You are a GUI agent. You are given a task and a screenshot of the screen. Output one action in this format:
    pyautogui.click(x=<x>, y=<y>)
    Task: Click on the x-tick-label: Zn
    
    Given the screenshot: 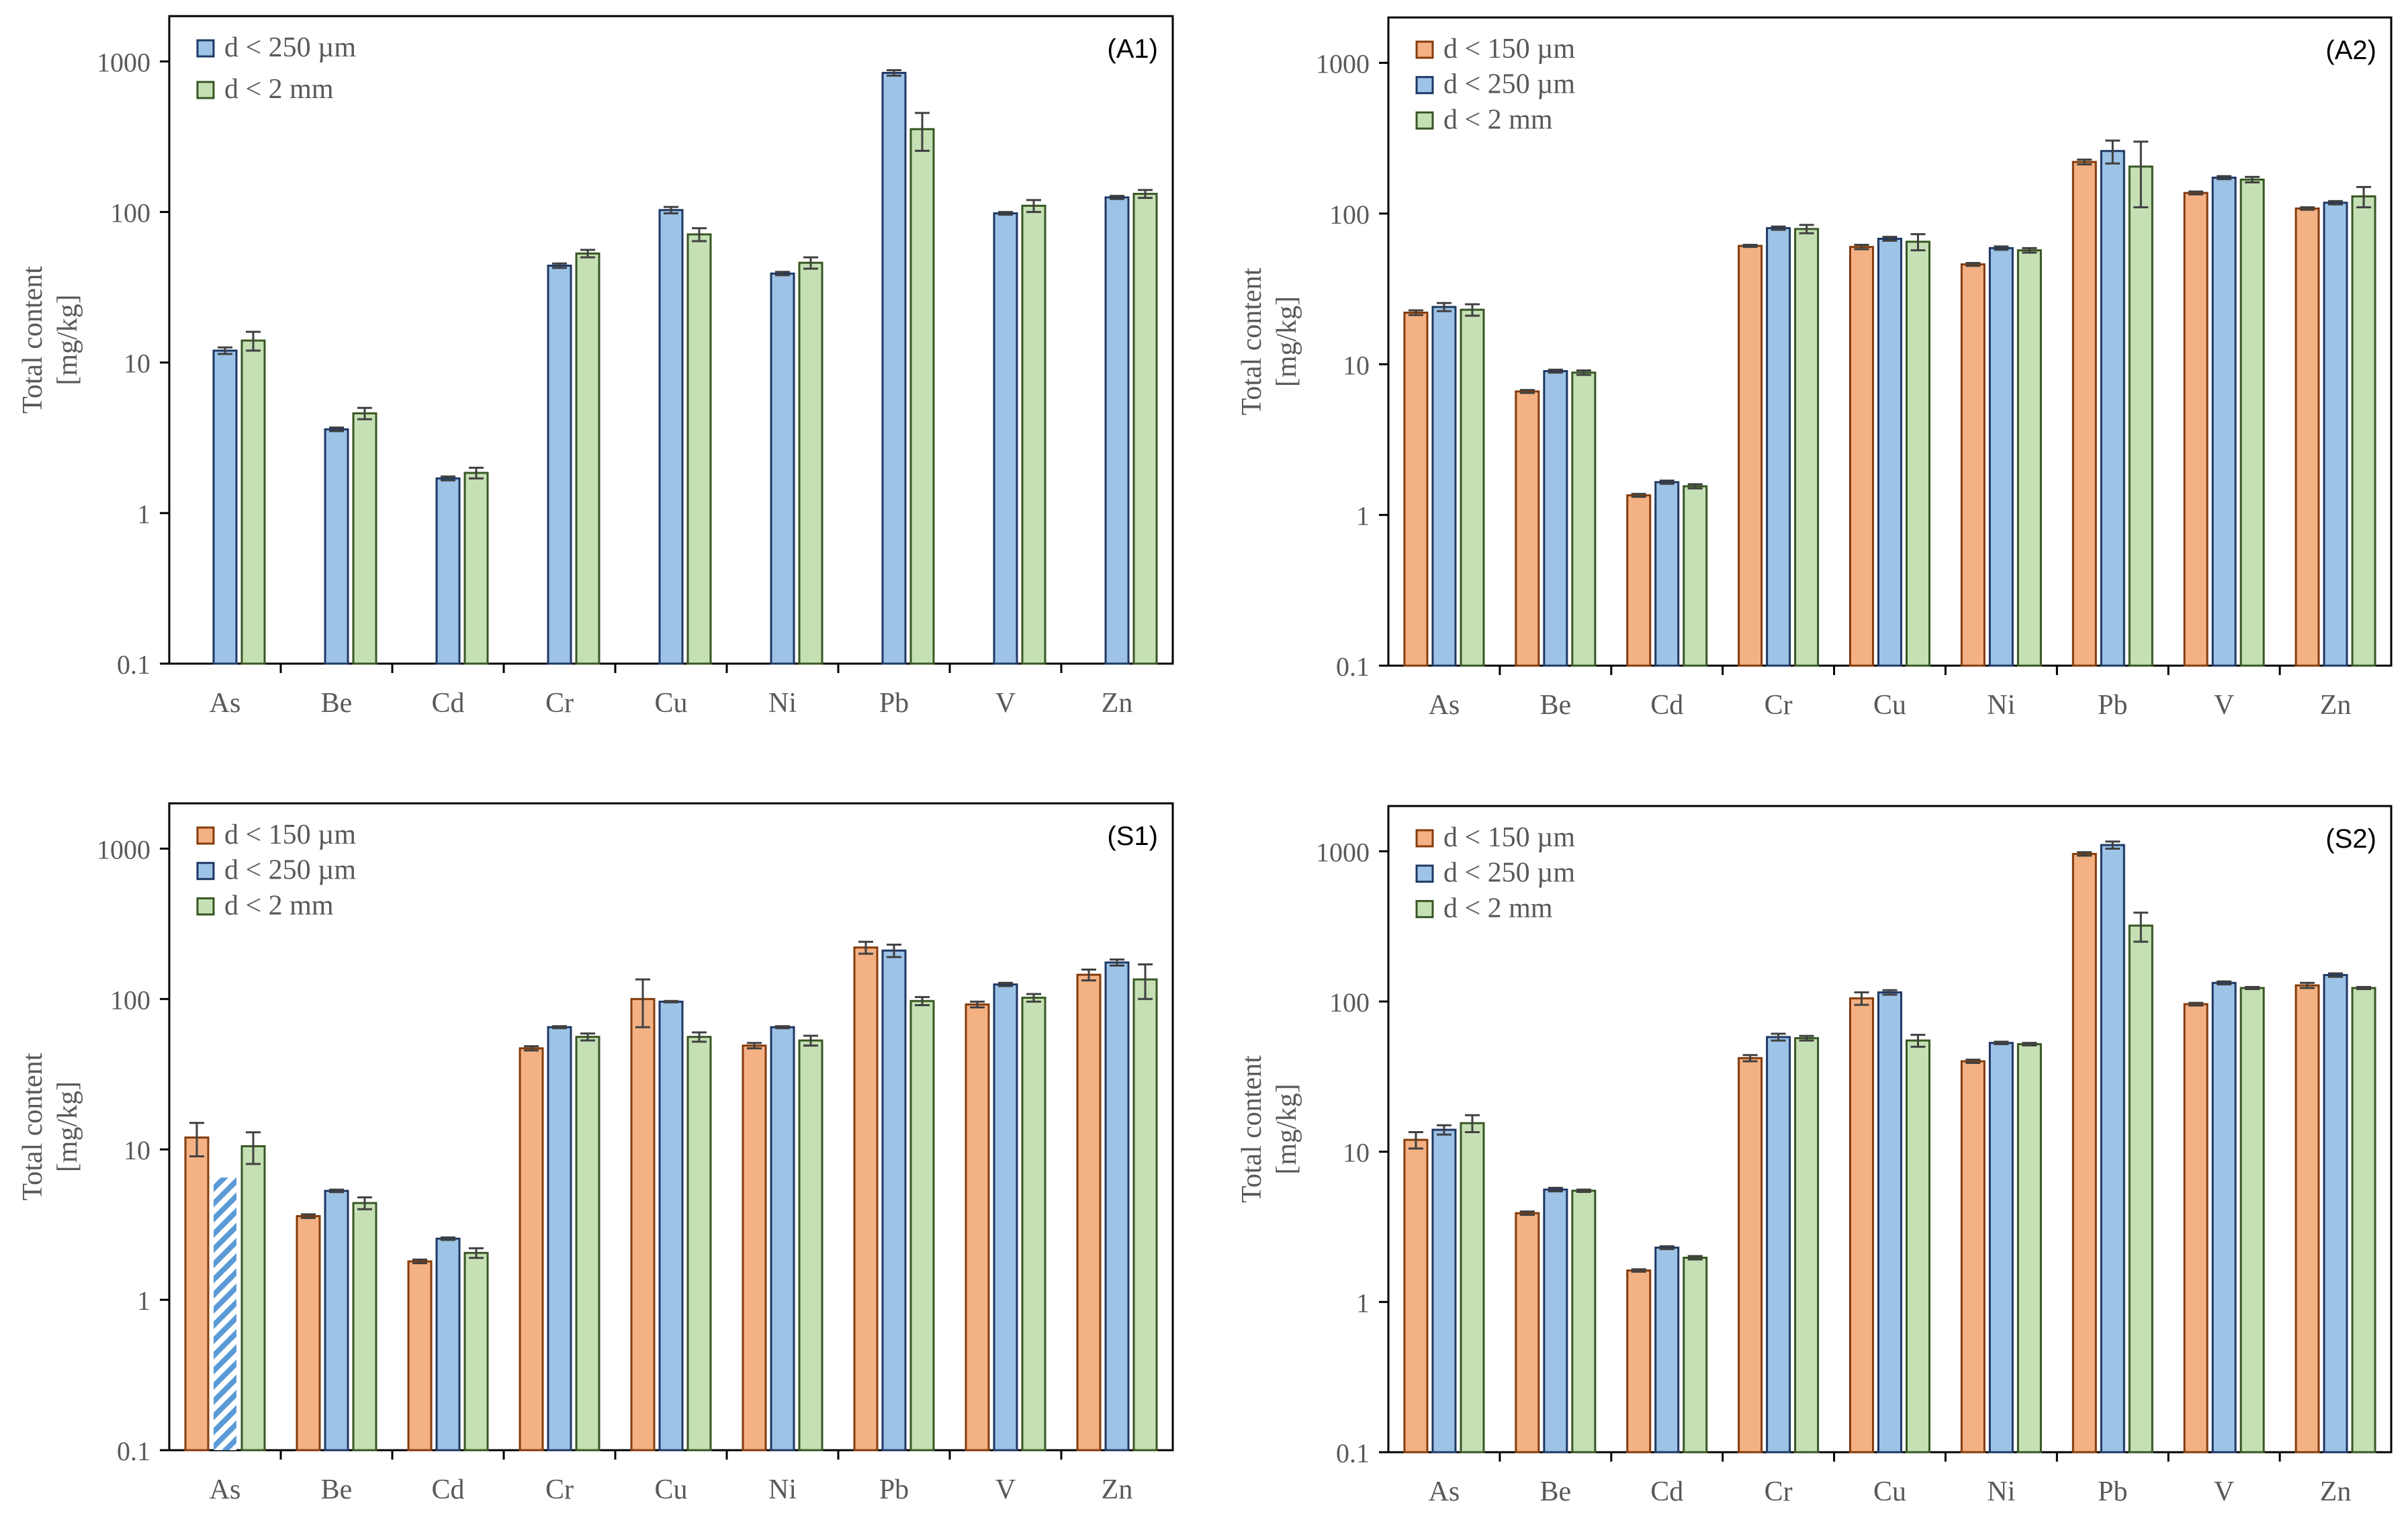 What is the action you would take?
    pyautogui.click(x=2336, y=1491)
    